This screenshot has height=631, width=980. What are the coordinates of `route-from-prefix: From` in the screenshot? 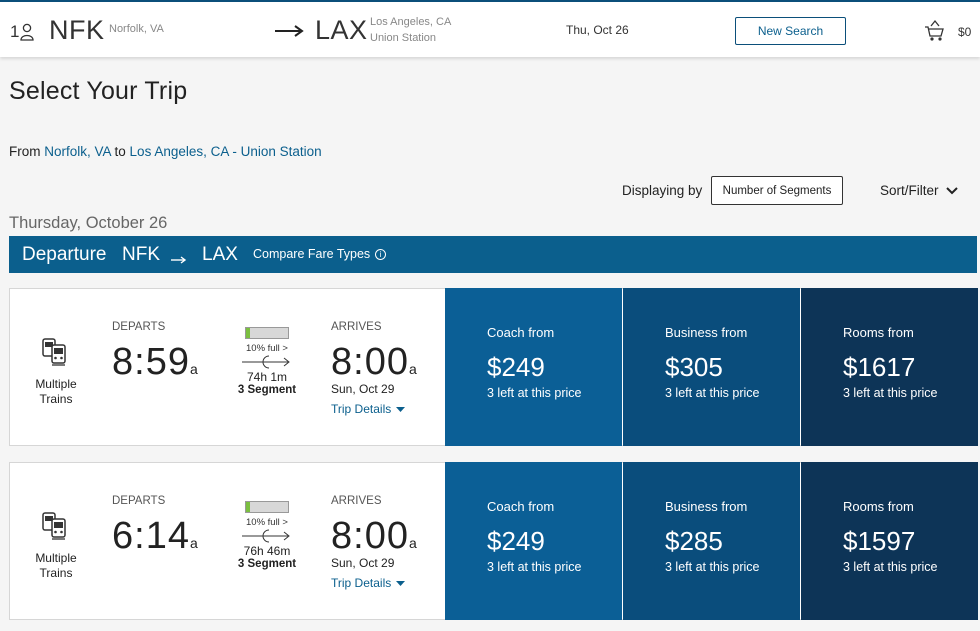 It's located at (27, 151).